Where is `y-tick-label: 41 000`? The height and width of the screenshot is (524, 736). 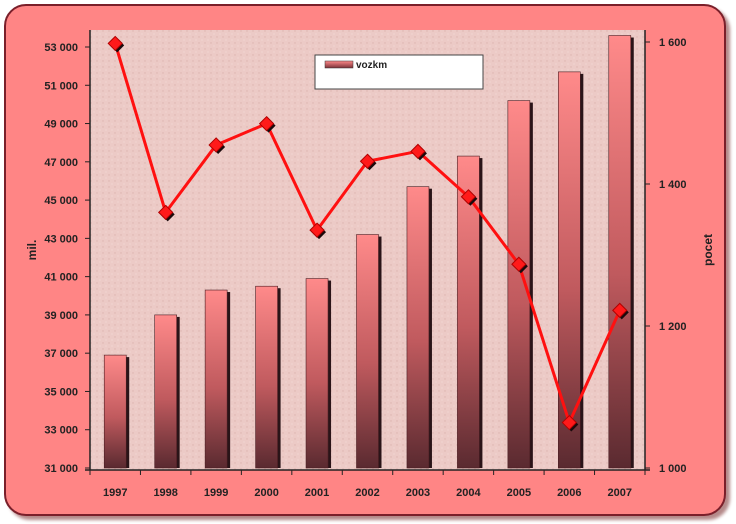
y-tick-label: 41 000 is located at coordinates (61, 278).